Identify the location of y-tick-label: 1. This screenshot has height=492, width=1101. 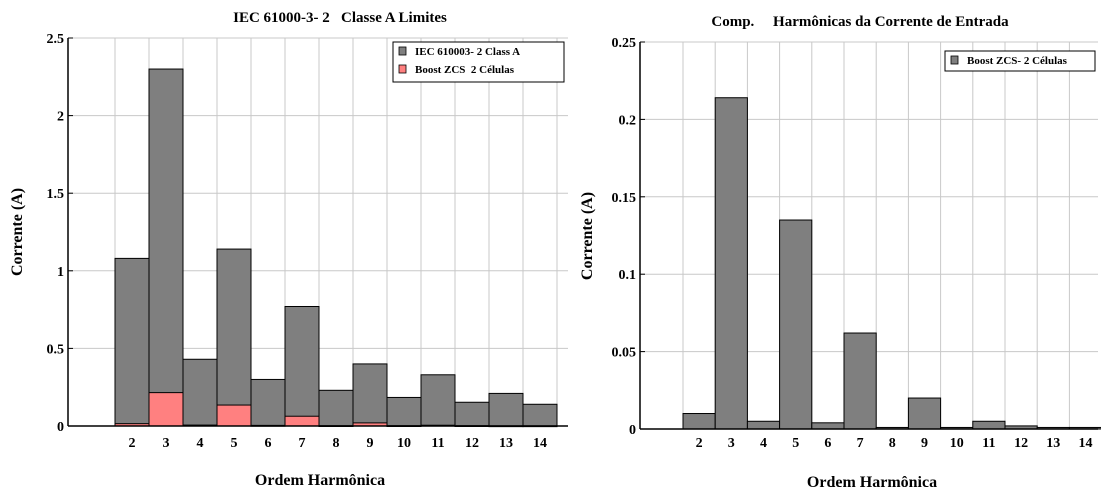
(60, 272).